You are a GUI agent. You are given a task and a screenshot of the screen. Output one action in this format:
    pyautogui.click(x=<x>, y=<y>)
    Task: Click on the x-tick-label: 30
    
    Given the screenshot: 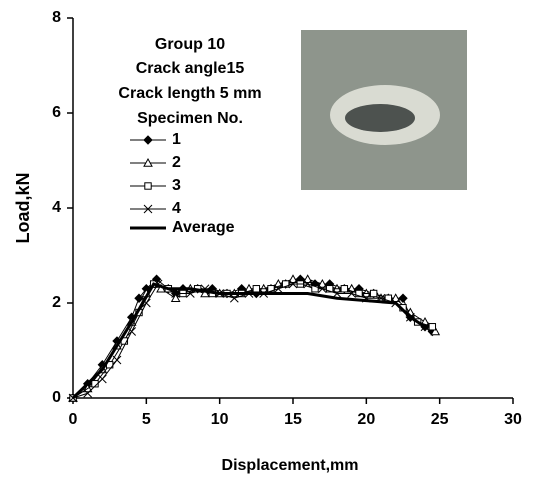 What is the action you would take?
    pyautogui.click(x=513, y=419)
    